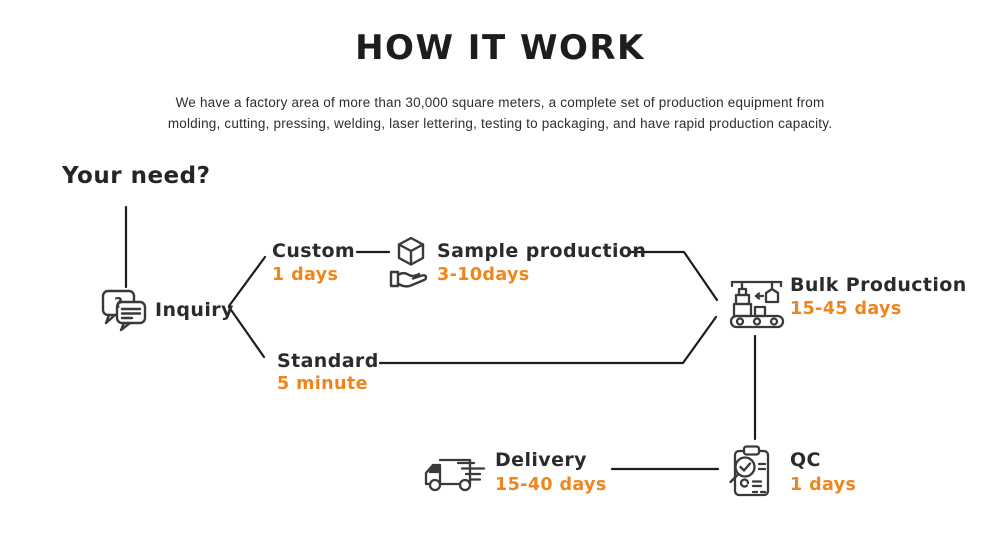 This screenshot has height=548, width=1000. Describe the element at coordinates (823, 485) in the screenshot. I see `step-duration-qc: 1 days` at that location.